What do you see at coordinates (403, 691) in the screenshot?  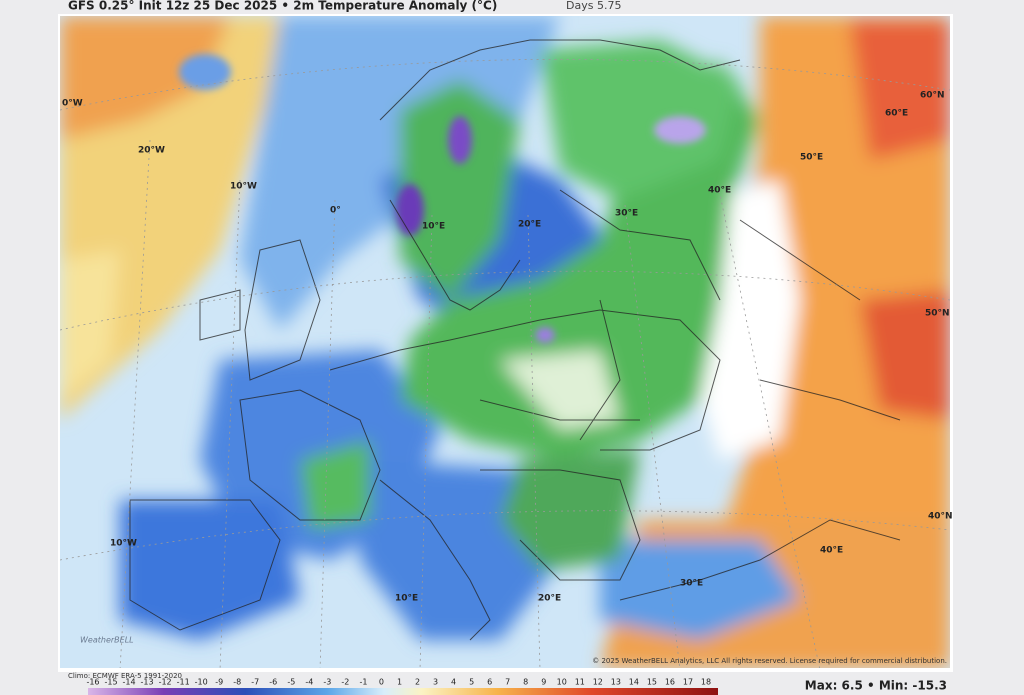 I see `colorbar` at bounding box center [403, 691].